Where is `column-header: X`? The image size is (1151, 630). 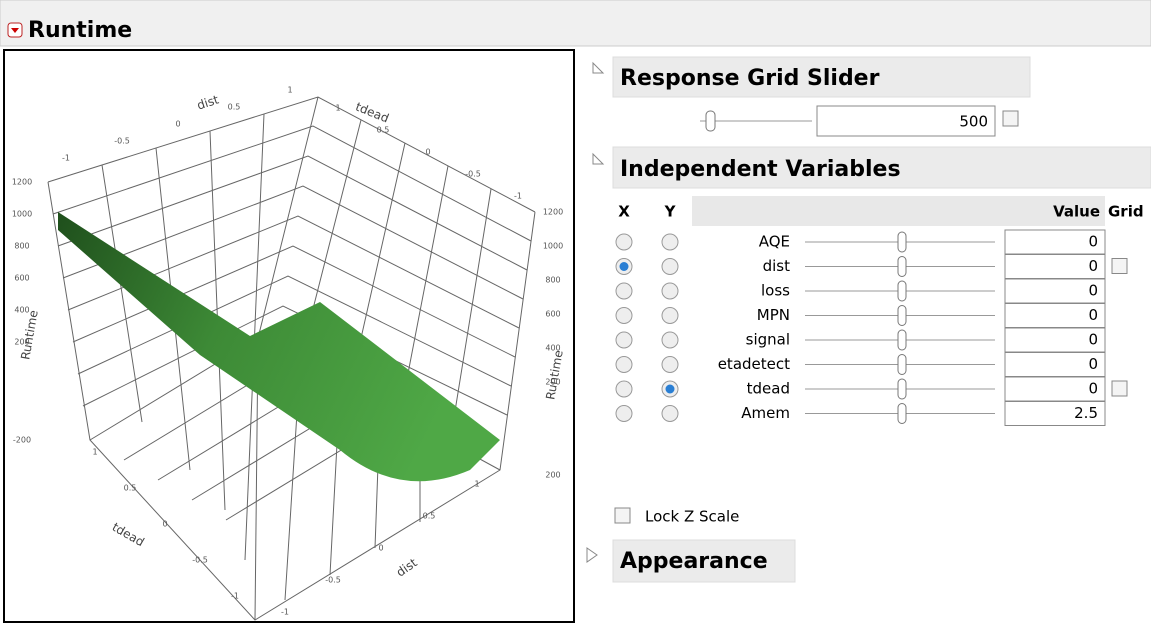 column-header: X is located at coordinates (624, 212).